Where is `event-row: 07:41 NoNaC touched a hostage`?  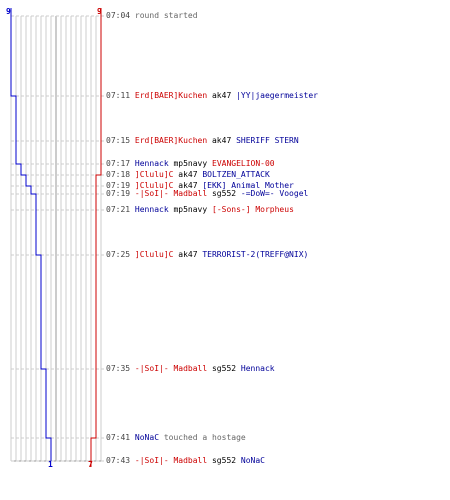
event-row: 07:41 NoNaC touched a hostage is located at coordinates (176, 438).